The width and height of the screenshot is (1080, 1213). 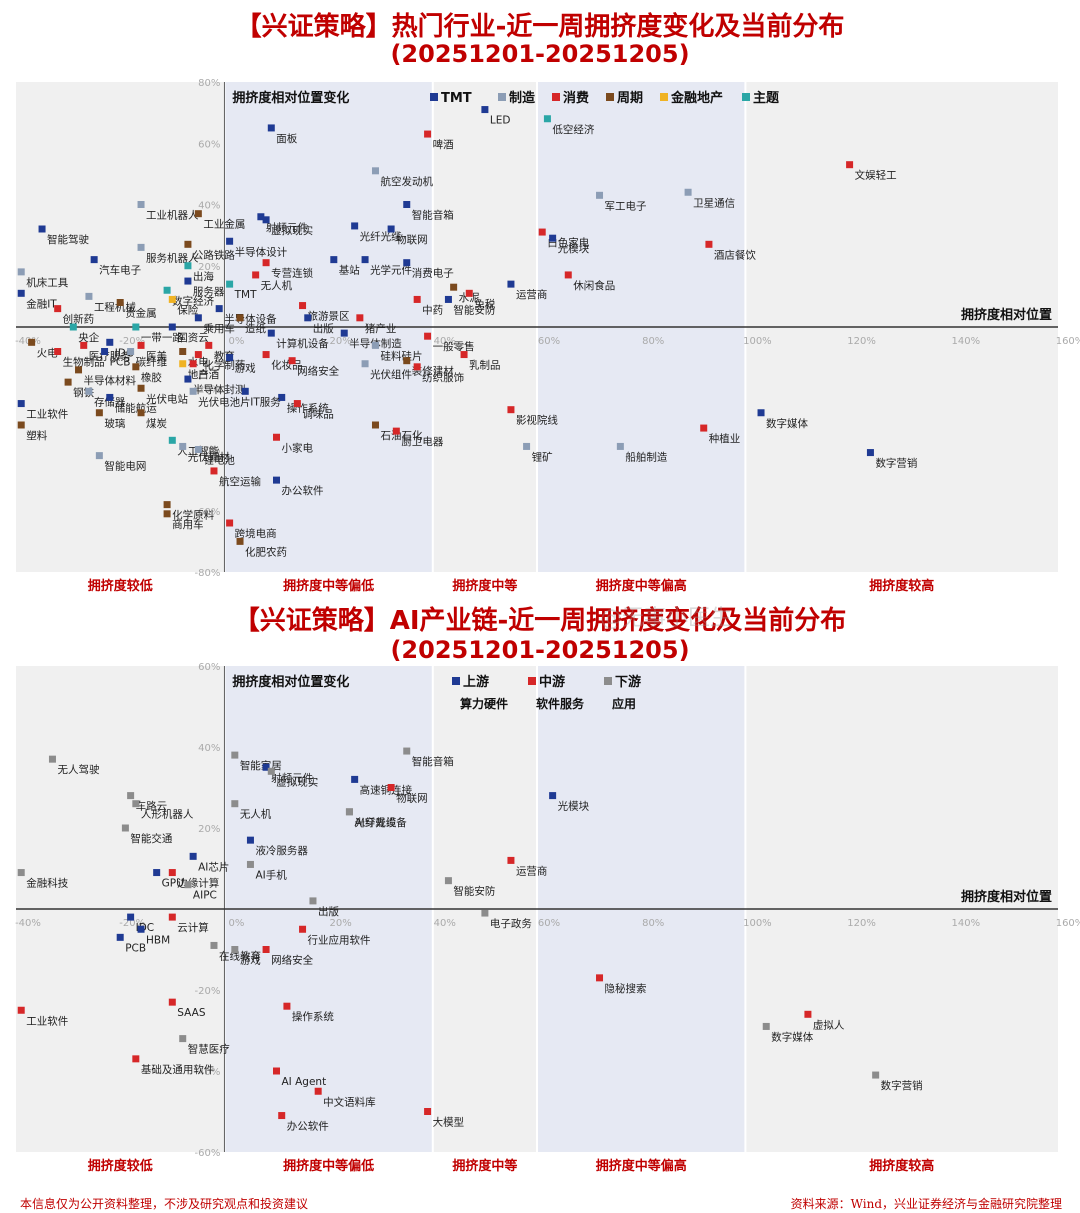 What do you see at coordinates (198, 374) in the screenshot?
I see `chart1-point-label: 地产` at bounding box center [198, 374].